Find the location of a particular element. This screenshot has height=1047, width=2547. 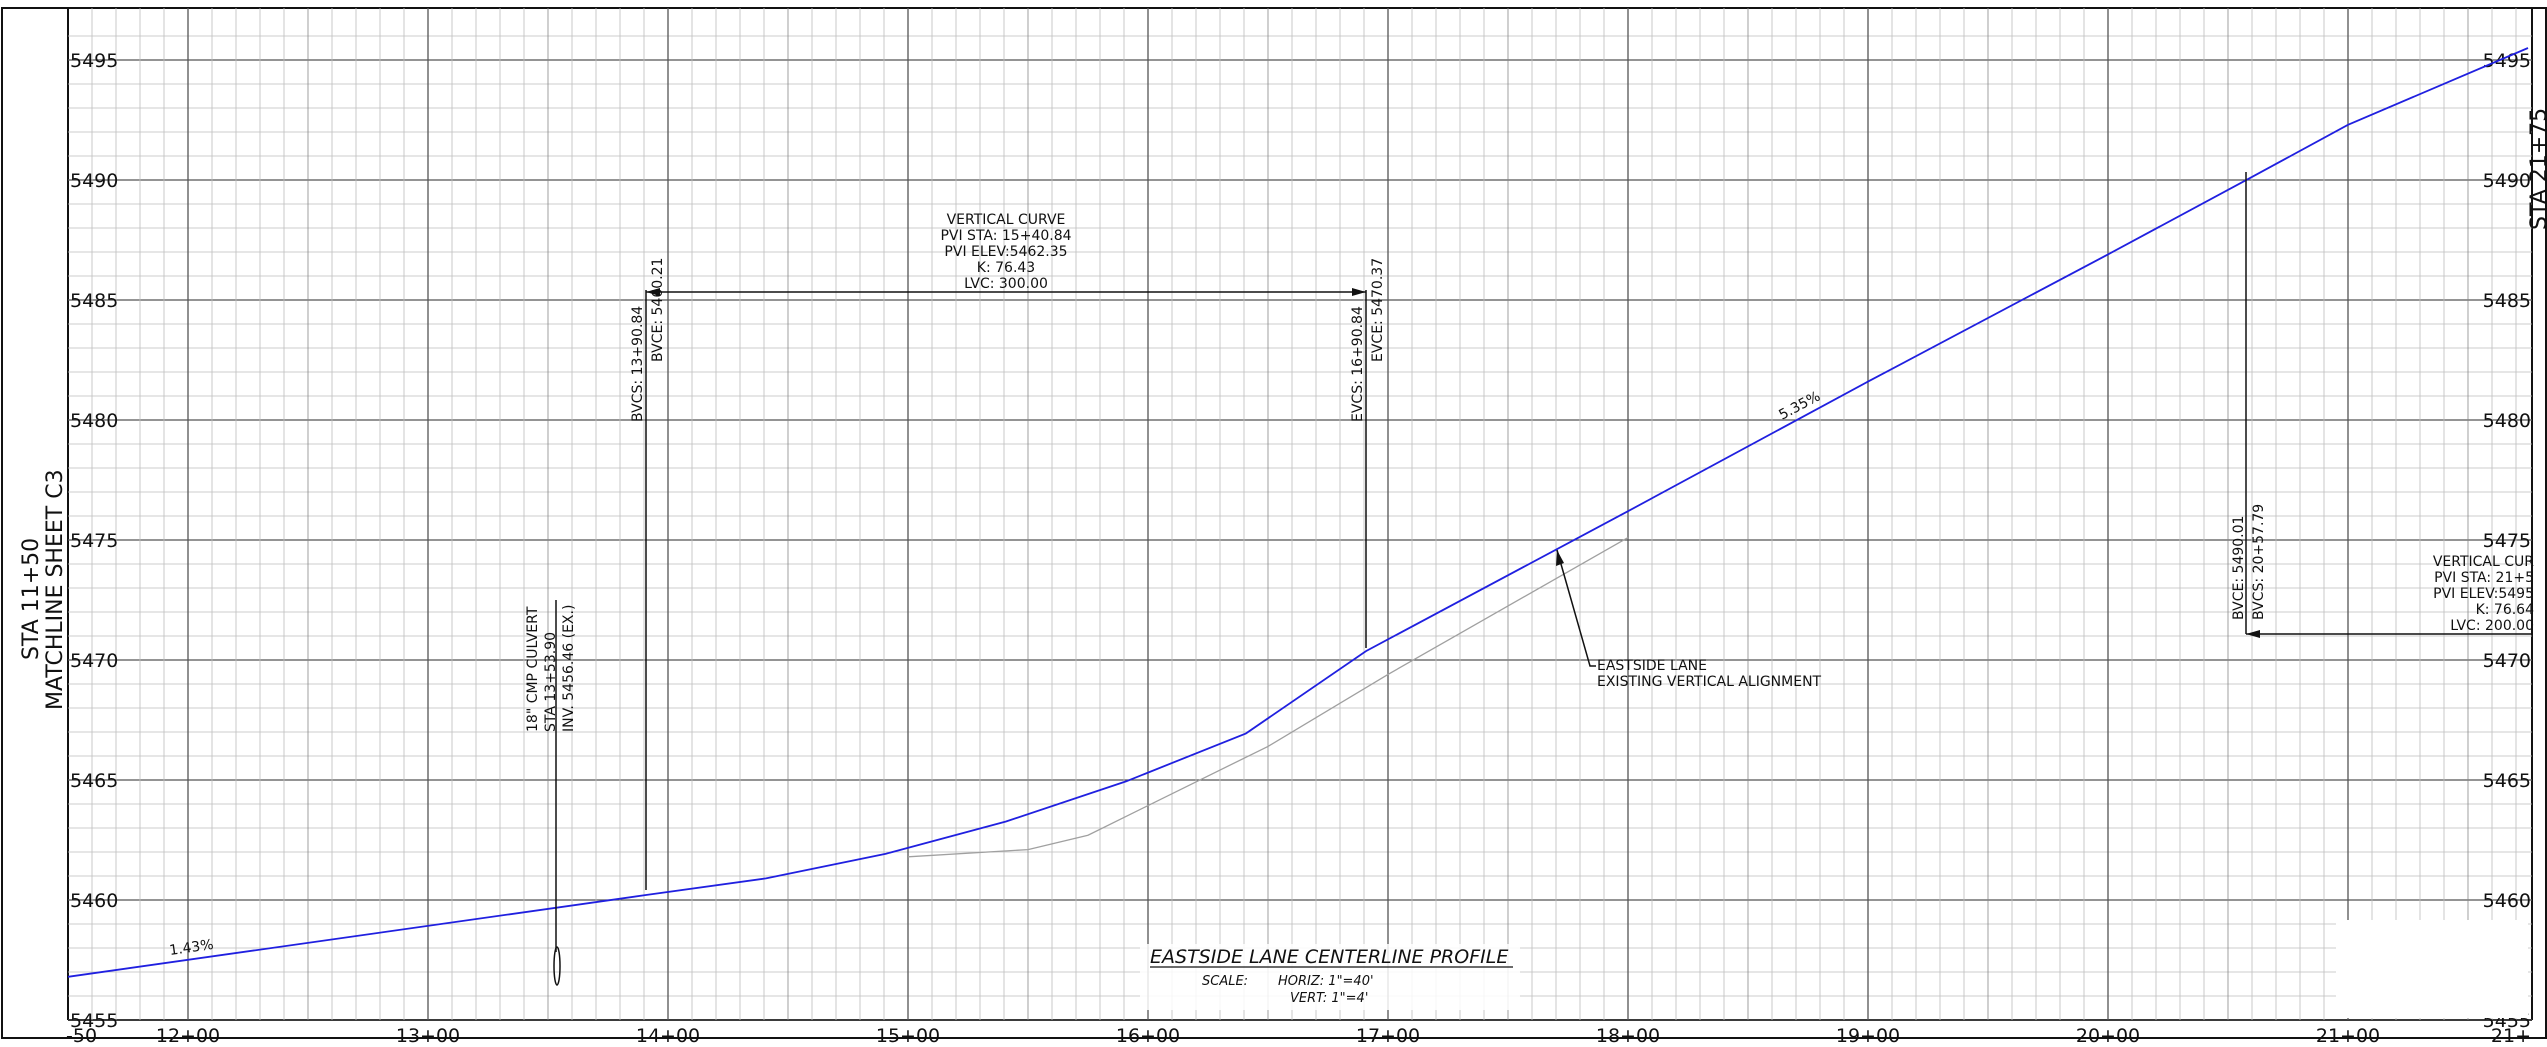

matchline-sta-left: STA 11+50 is located at coordinates (31, 599).